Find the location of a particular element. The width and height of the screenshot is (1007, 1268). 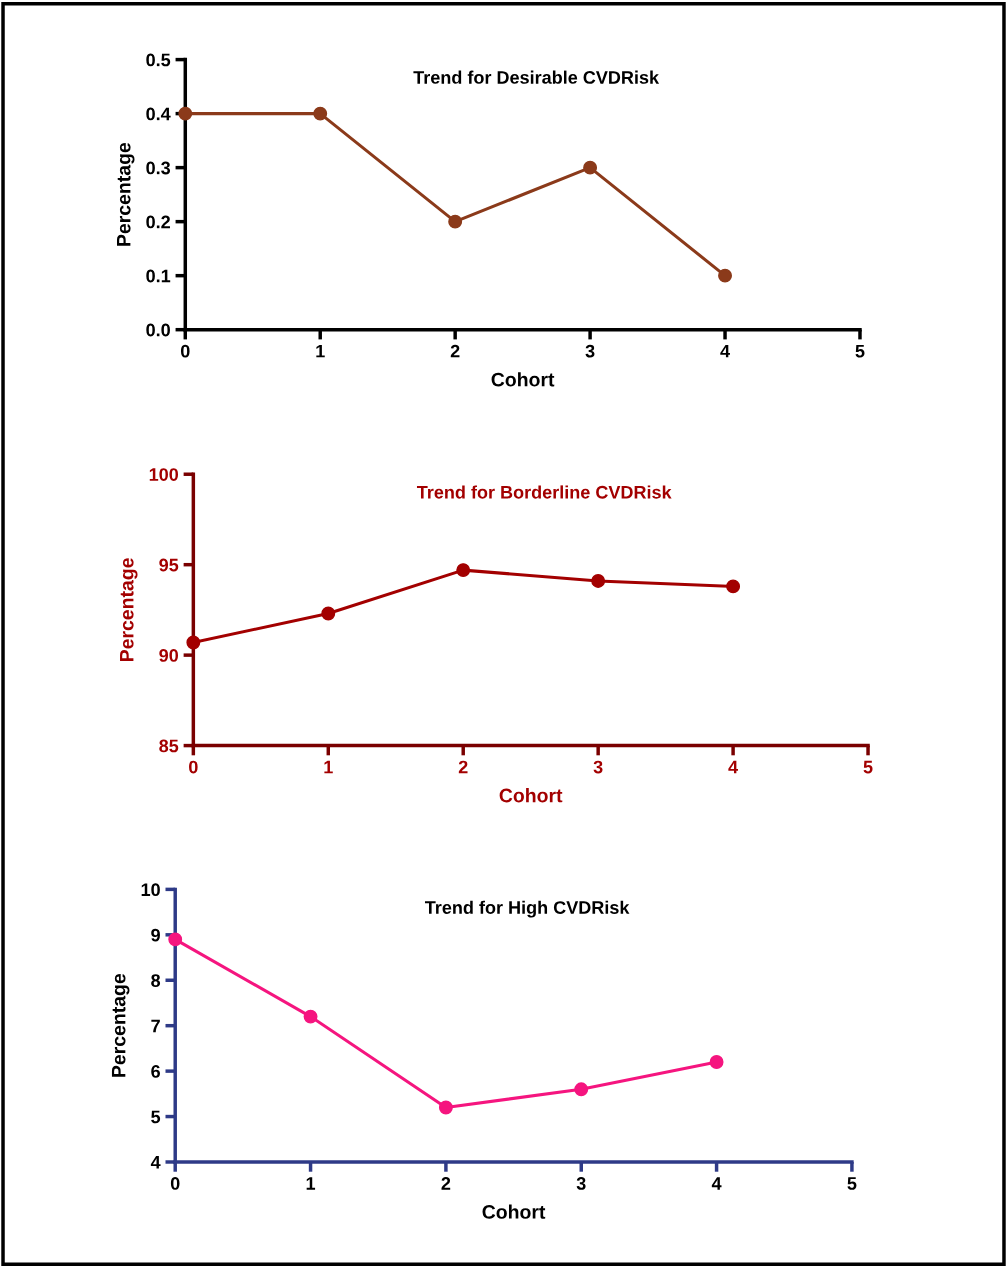

chart-title: Trend for Desirable CVDRisk is located at coordinates (536, 77).